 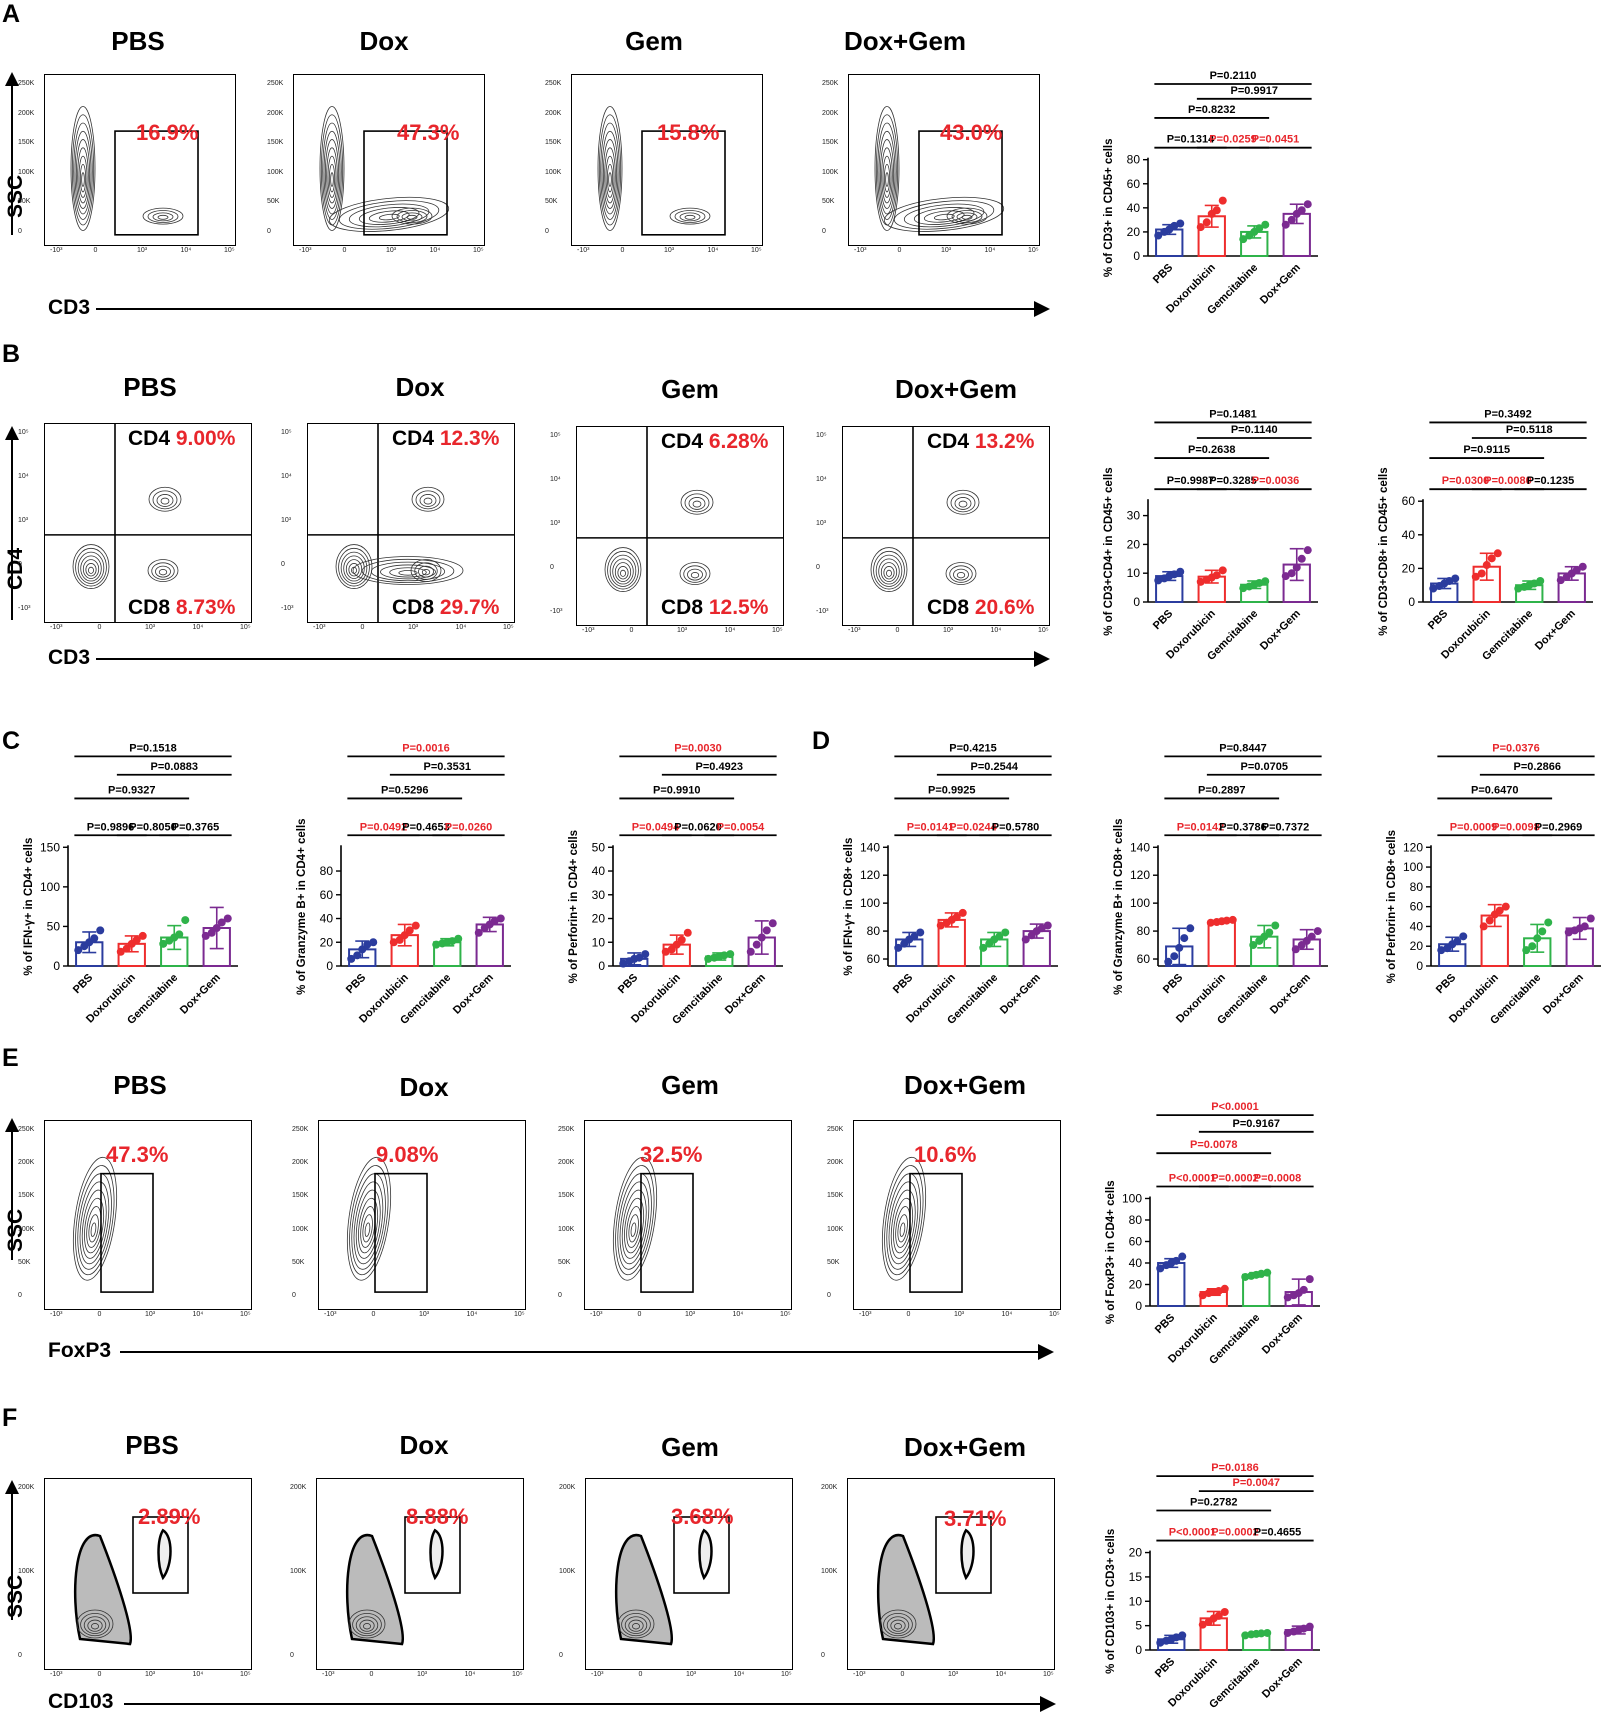 What do you see at coordinates (828, 202) in the screenshot?
I see `y-tick-label: 50K` at bounding box center [828, 202].